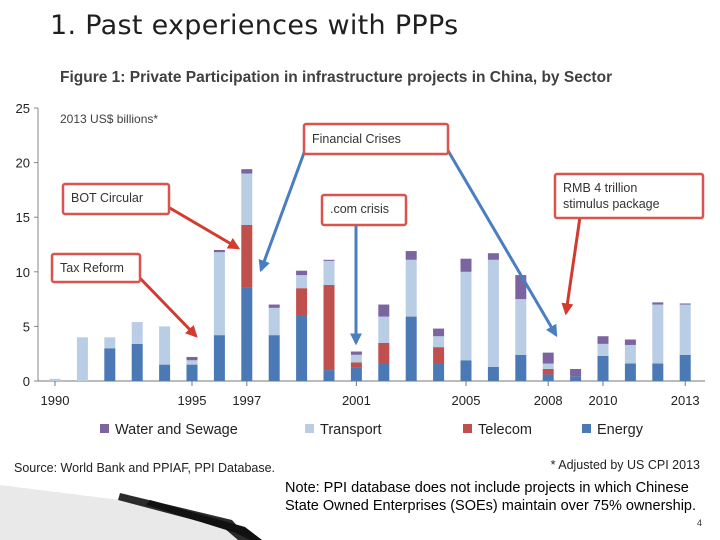 This screenshot has height=540, width=720. What do you see at coordinates (603, 349) in the screenshot?
I see `bar-segment-transport-2010` at bounding box center [603, 349].